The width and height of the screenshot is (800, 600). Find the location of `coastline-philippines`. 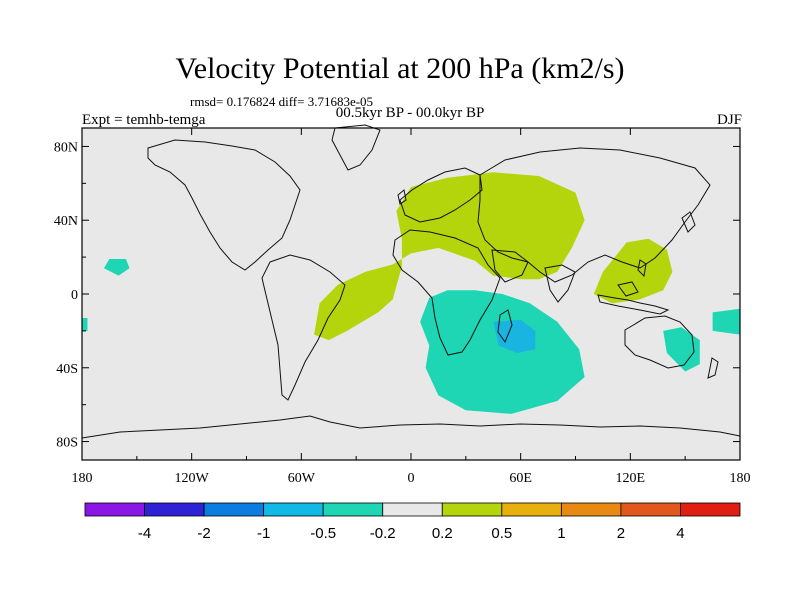

coastline-philippines is located at coordinates (642, 268).